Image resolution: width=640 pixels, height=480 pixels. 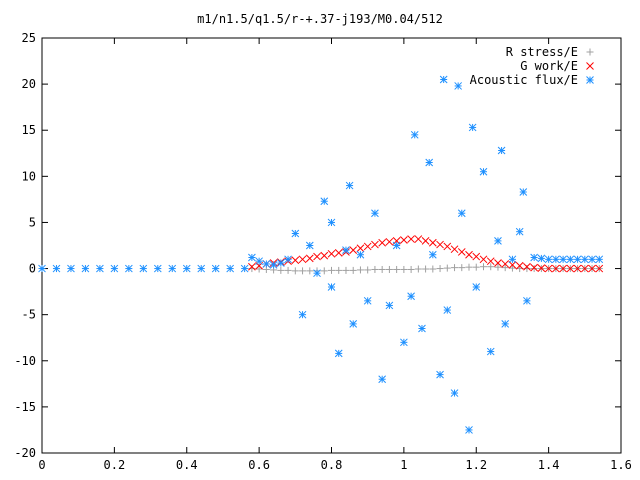 I want to click on legend-marker, so click(x=590, y=52).